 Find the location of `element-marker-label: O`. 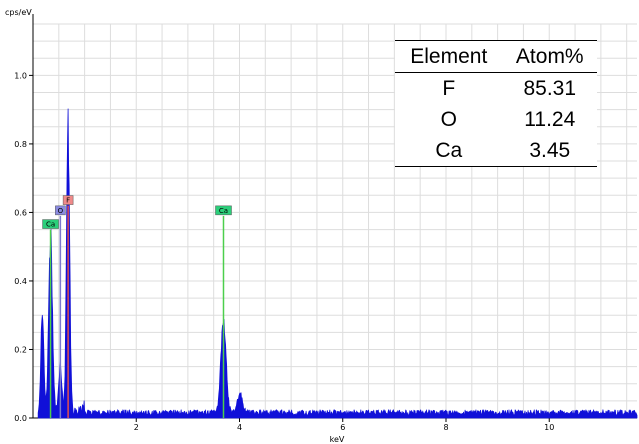

element-marker-label: O is located at coordinates (61, 211).